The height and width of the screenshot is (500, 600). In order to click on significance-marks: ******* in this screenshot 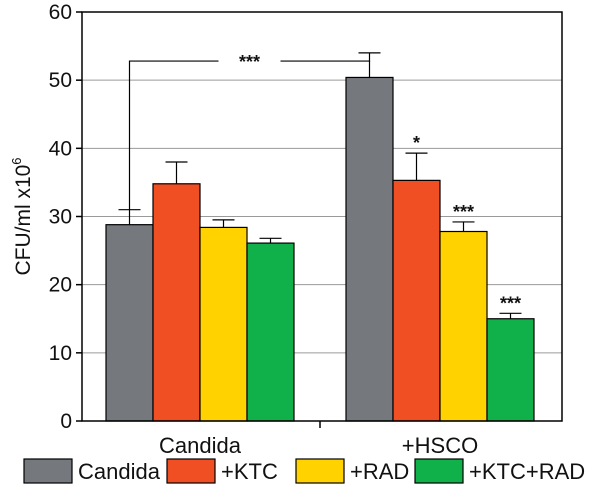, I will do `click(467, 223)`.